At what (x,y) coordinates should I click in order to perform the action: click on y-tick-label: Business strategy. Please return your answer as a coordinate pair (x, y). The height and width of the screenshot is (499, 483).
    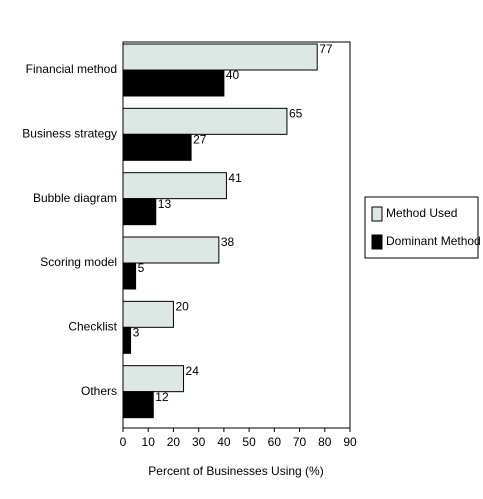
    Looking at the image, I should click on (69, 134).